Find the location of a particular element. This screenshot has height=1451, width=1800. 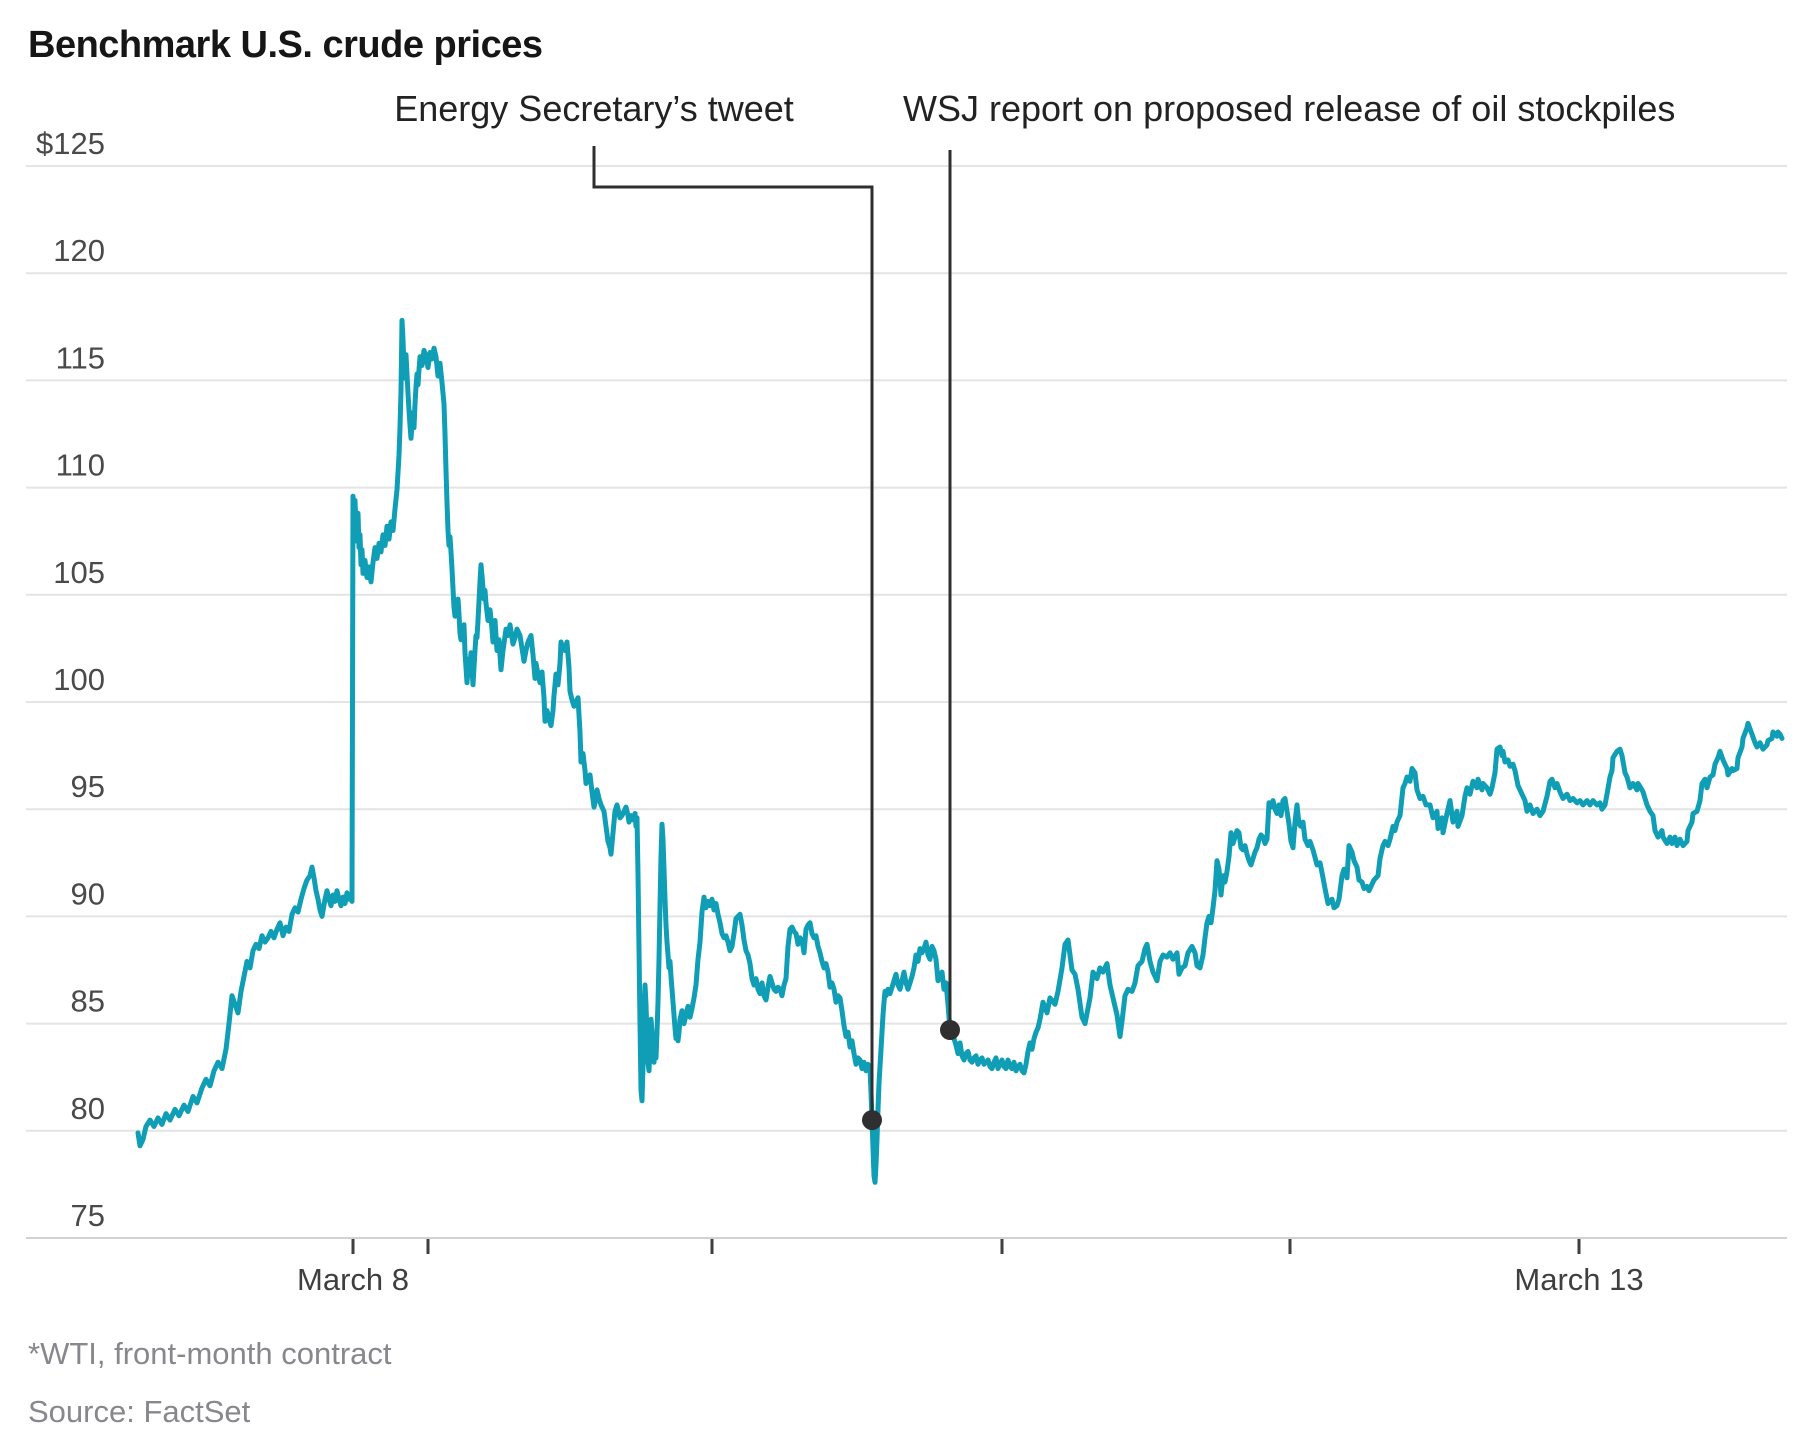

x-tick-label-1: March 13 is located at coordinates (1578, 1279).